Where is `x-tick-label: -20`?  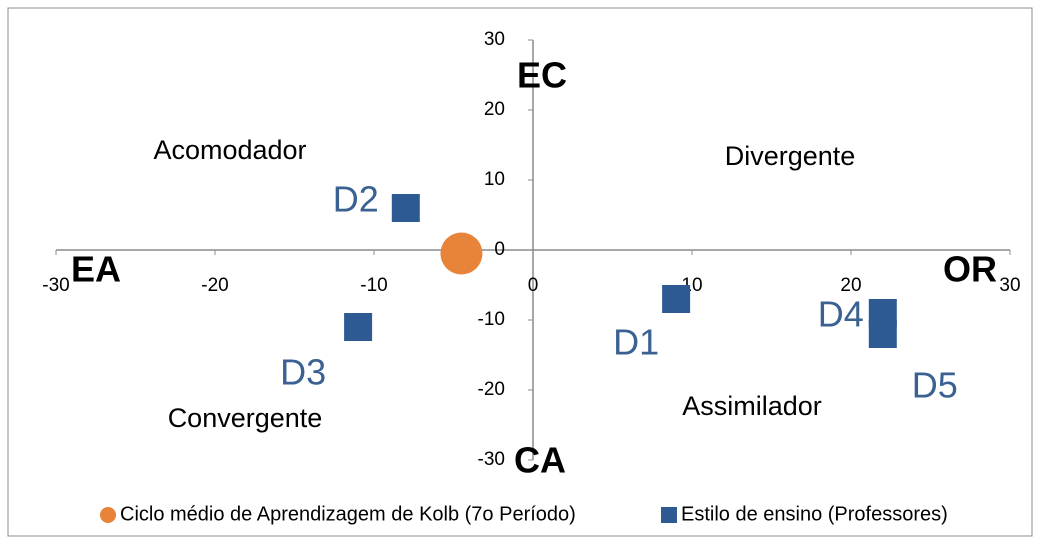
x-tick-label: -20 is located at coordinates (214, 285).